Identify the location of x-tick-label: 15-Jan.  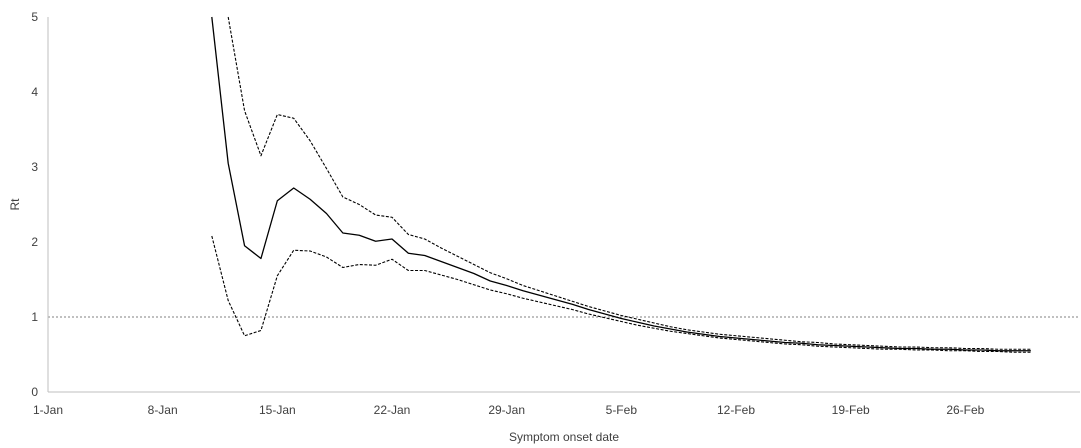
(277, 410).